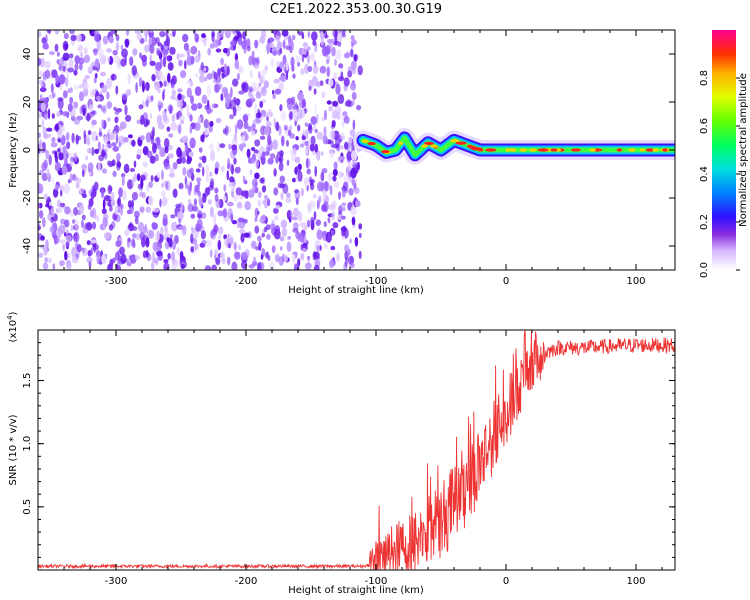 The image size is (750, 600). Describe the element at coordinates (10, 317) in the screenshot. I see `snr-multiplier-exp: 4` at that location.